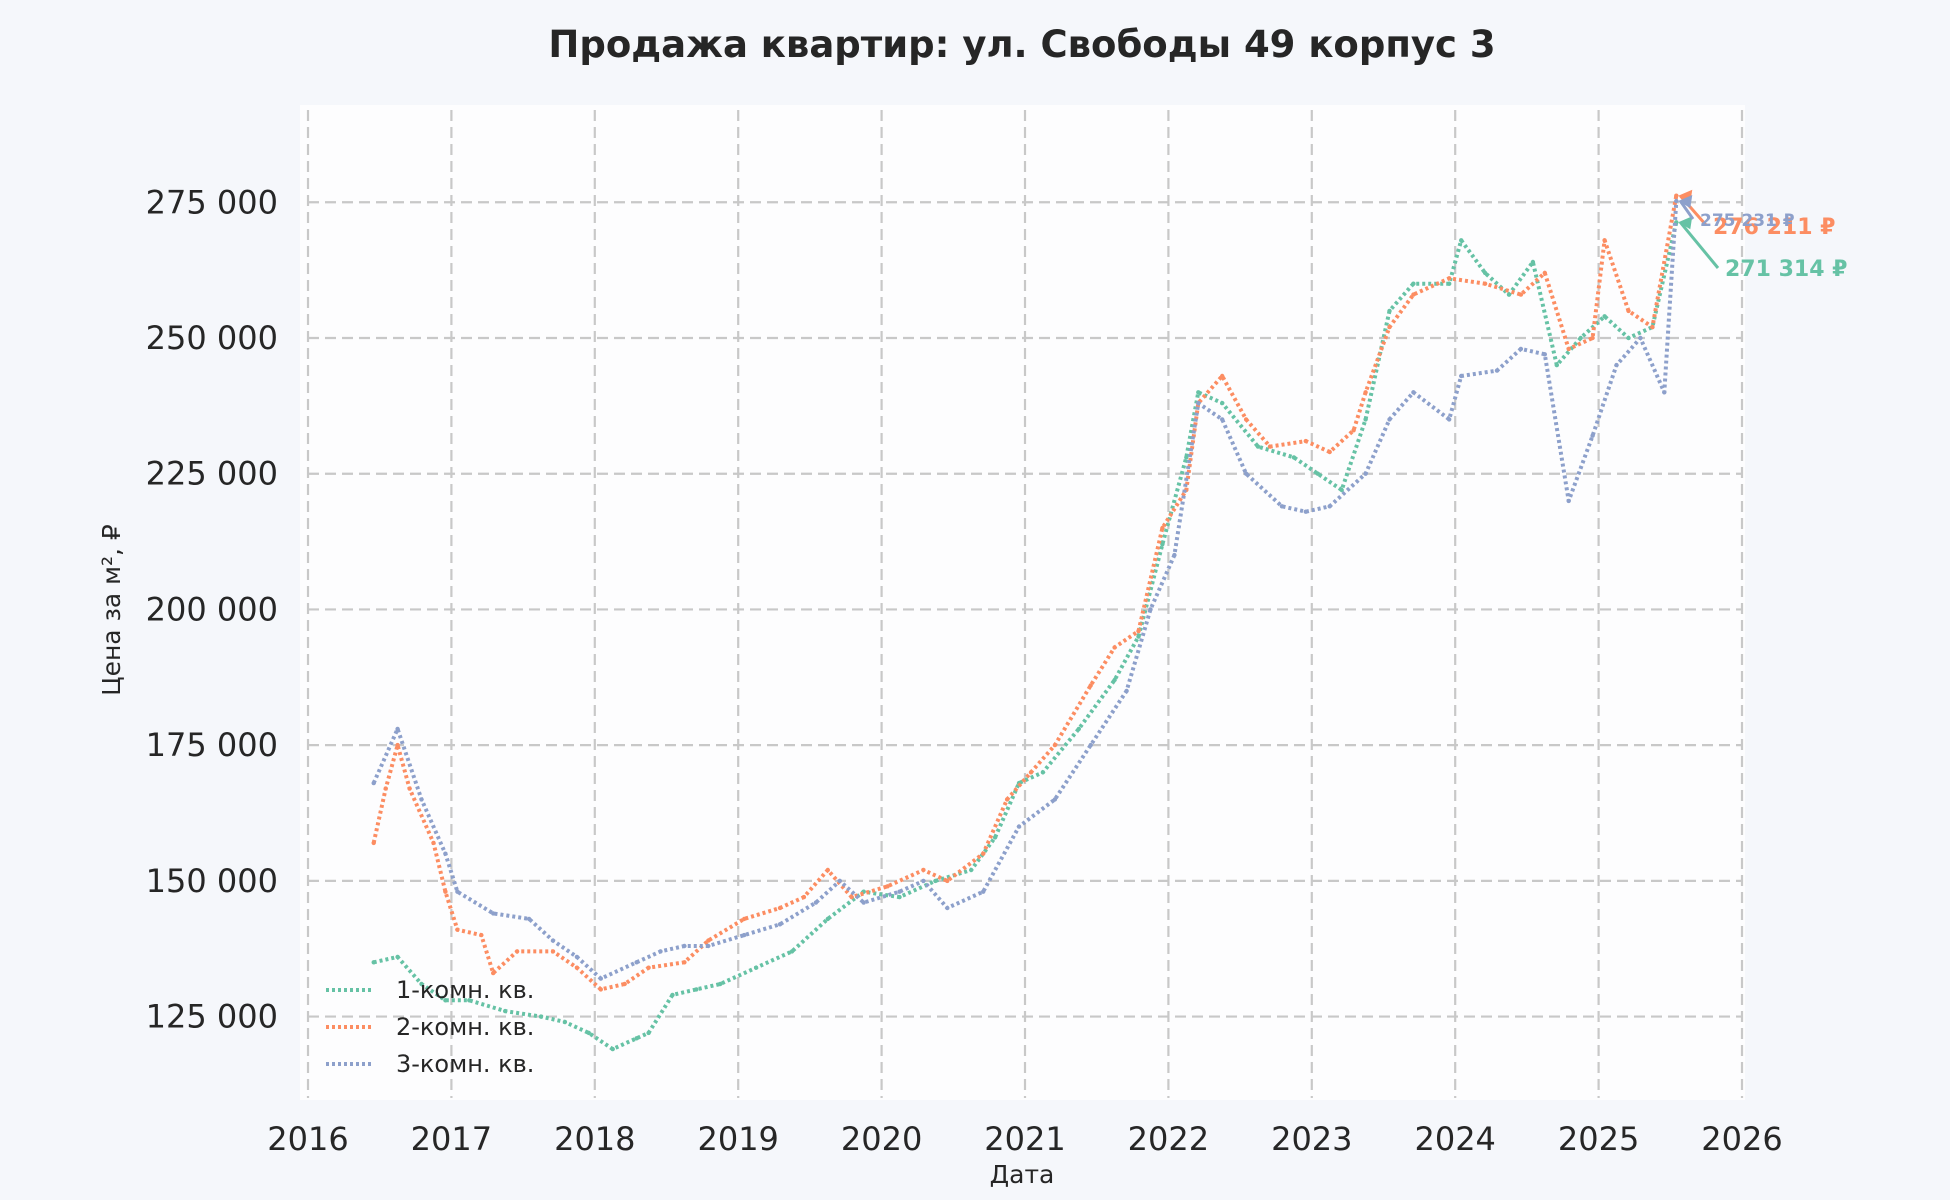 The image size is (1950, 1200). What do you see at coordinates (1747, 221) in the screenshot?
I see `end-value-label: 275 231 ₽` at bounding box center [1747, 221].